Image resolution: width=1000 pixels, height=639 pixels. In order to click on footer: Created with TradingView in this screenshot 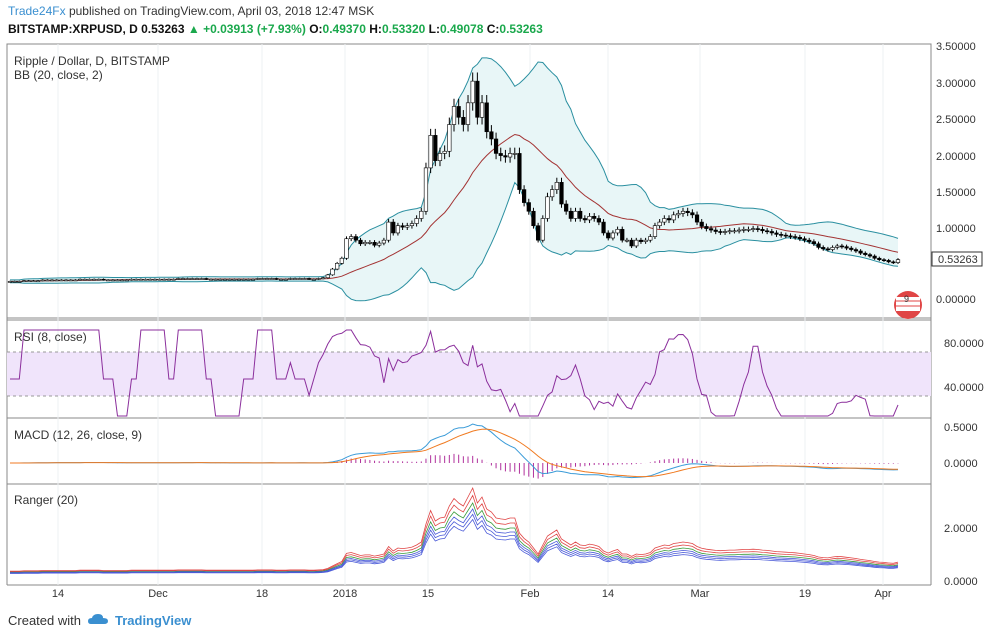, I will do `click(99, 620)`.